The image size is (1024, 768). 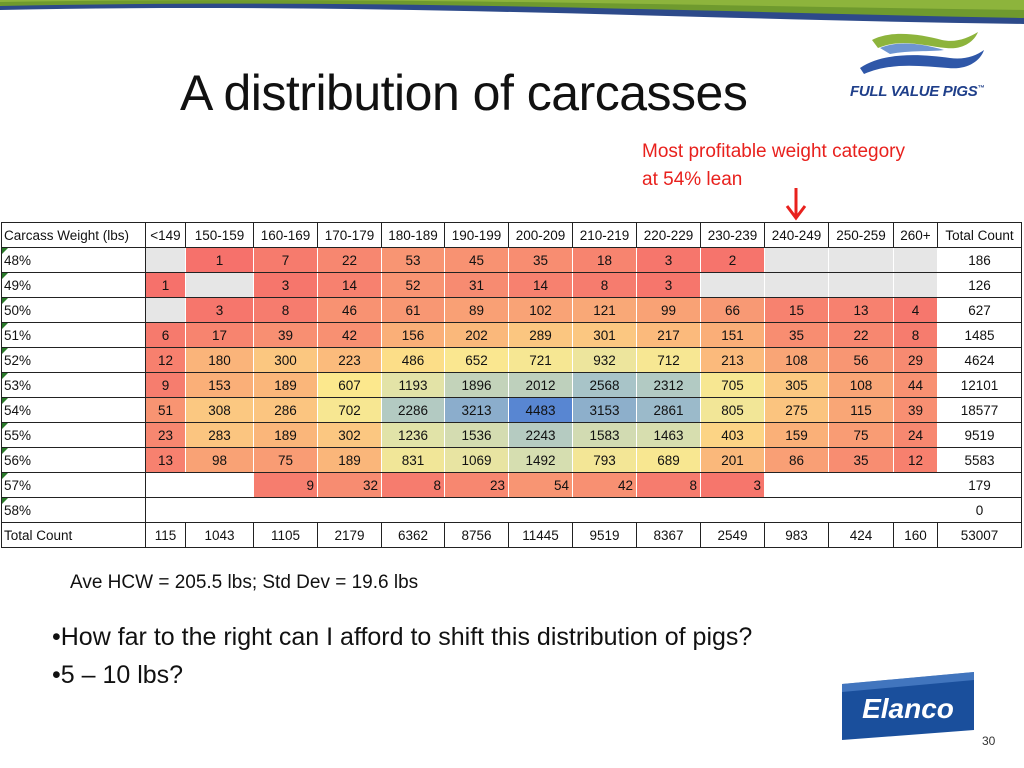 What do you see at coordinates (861, 435) in the screenshot?
I see `table-cell: 75` at bounding box center [861, 435].